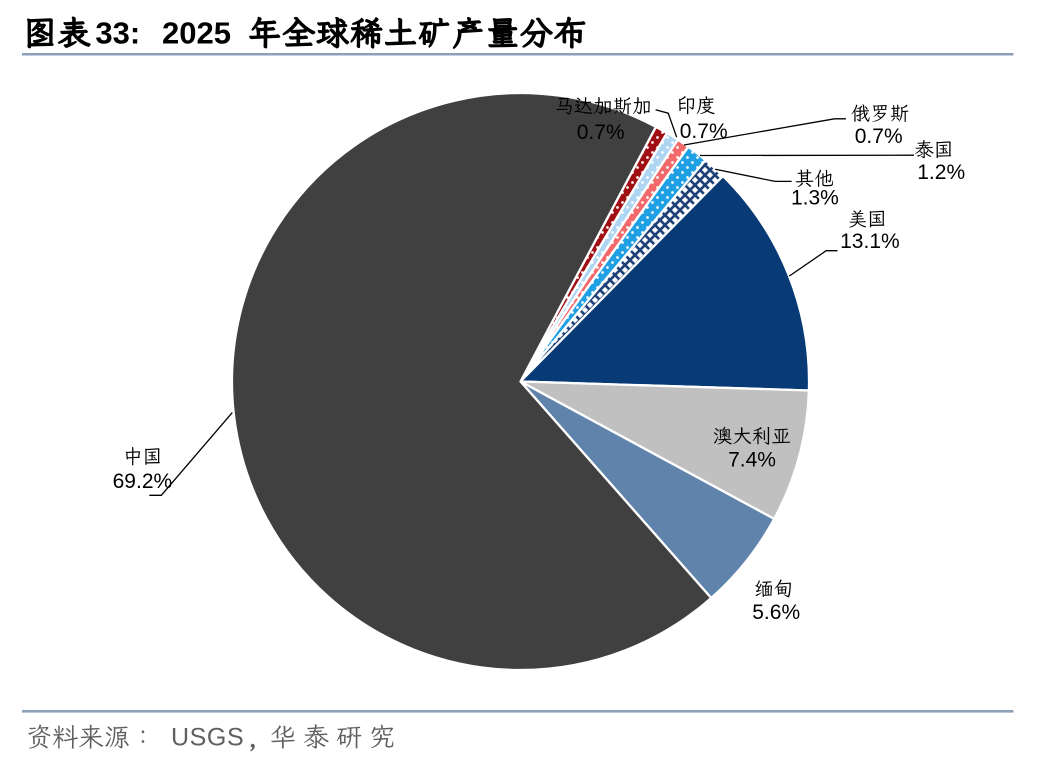 The image size is (1048, 760). What do you see at coordinates (752, 459) in the screenshot?
I see `svg-text: 7.4%` at bounding box center [752, 459].